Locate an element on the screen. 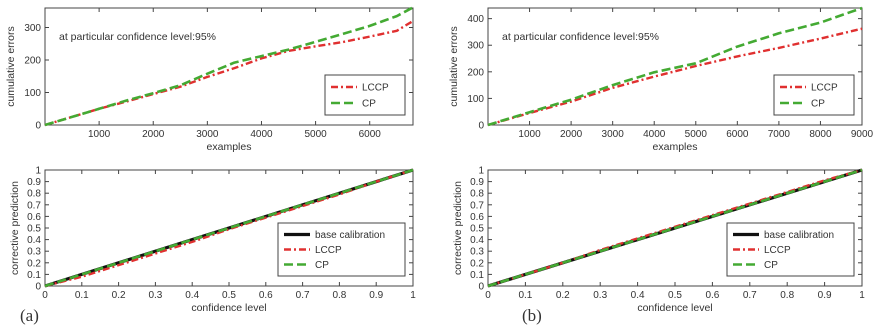 The image size is (875, 331). x-tick-label: 9000 is located at coordinates (862, 134).